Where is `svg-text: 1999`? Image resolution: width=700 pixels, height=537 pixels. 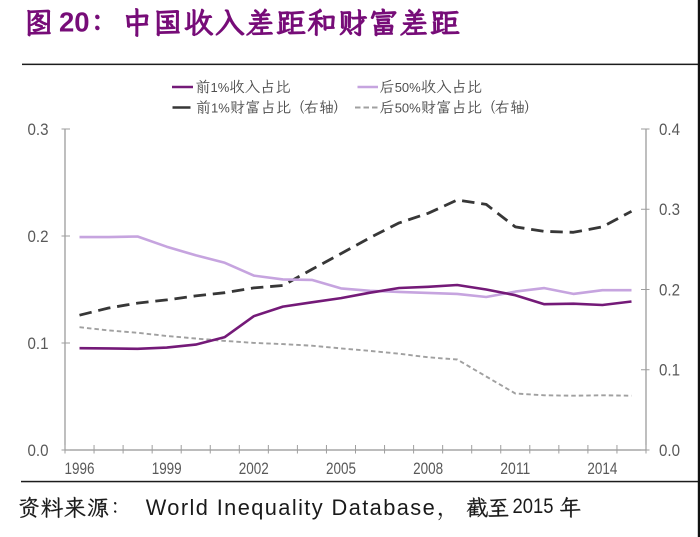 svg-text: 1999 is located at coordinates (167, 468).